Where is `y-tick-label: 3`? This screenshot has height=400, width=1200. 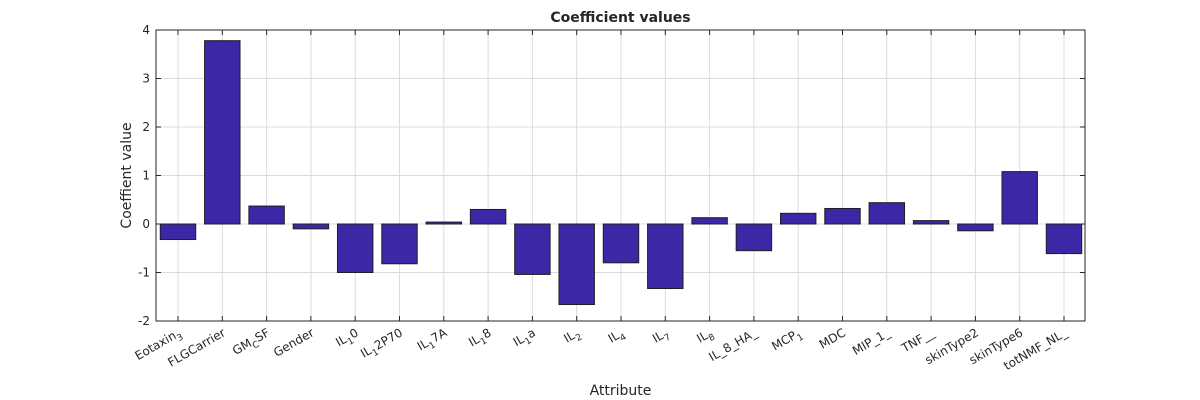 y-tick-label: 3 is located at coordinates (146, 79).